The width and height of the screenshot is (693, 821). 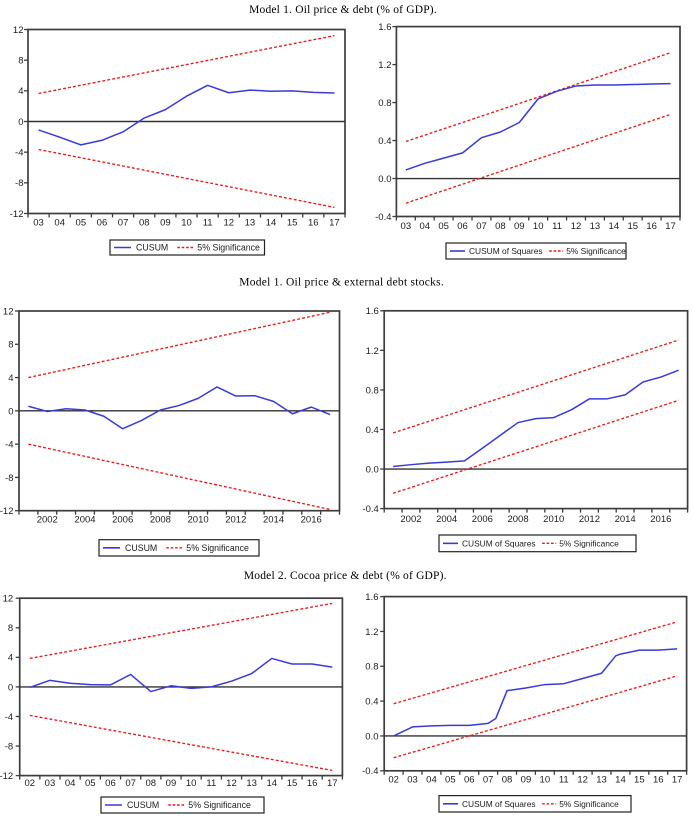 What do you see at coordinates (660, 519) in the screenshot?
I see `svg-text: 2016` at bounding box center [660, 519].